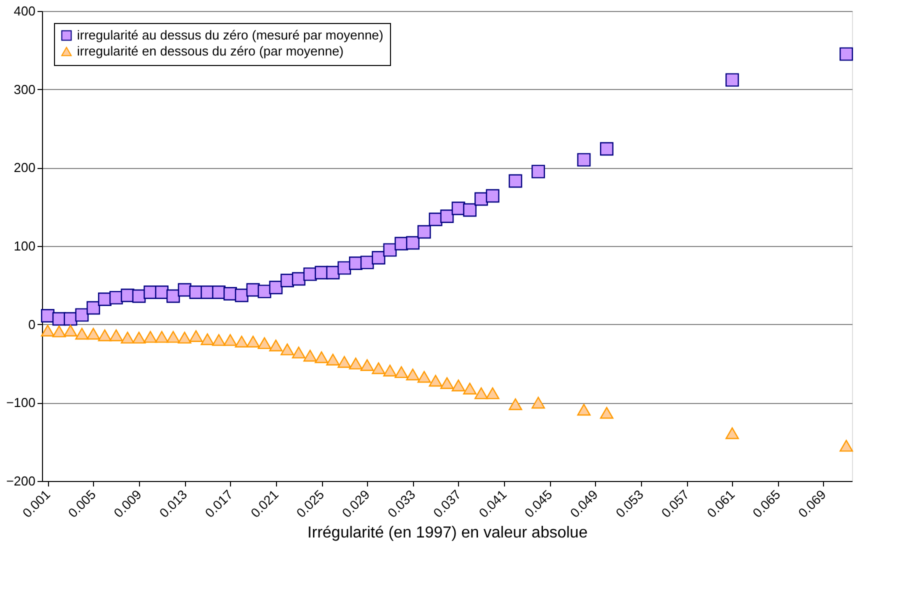 The height and width of the screenshot is (612, 897). Describe the element at coordinates (447, 533) in the screenshot. I see `x-axis-title: Irrégularité (en 1997) en valeur absolue` at that location.